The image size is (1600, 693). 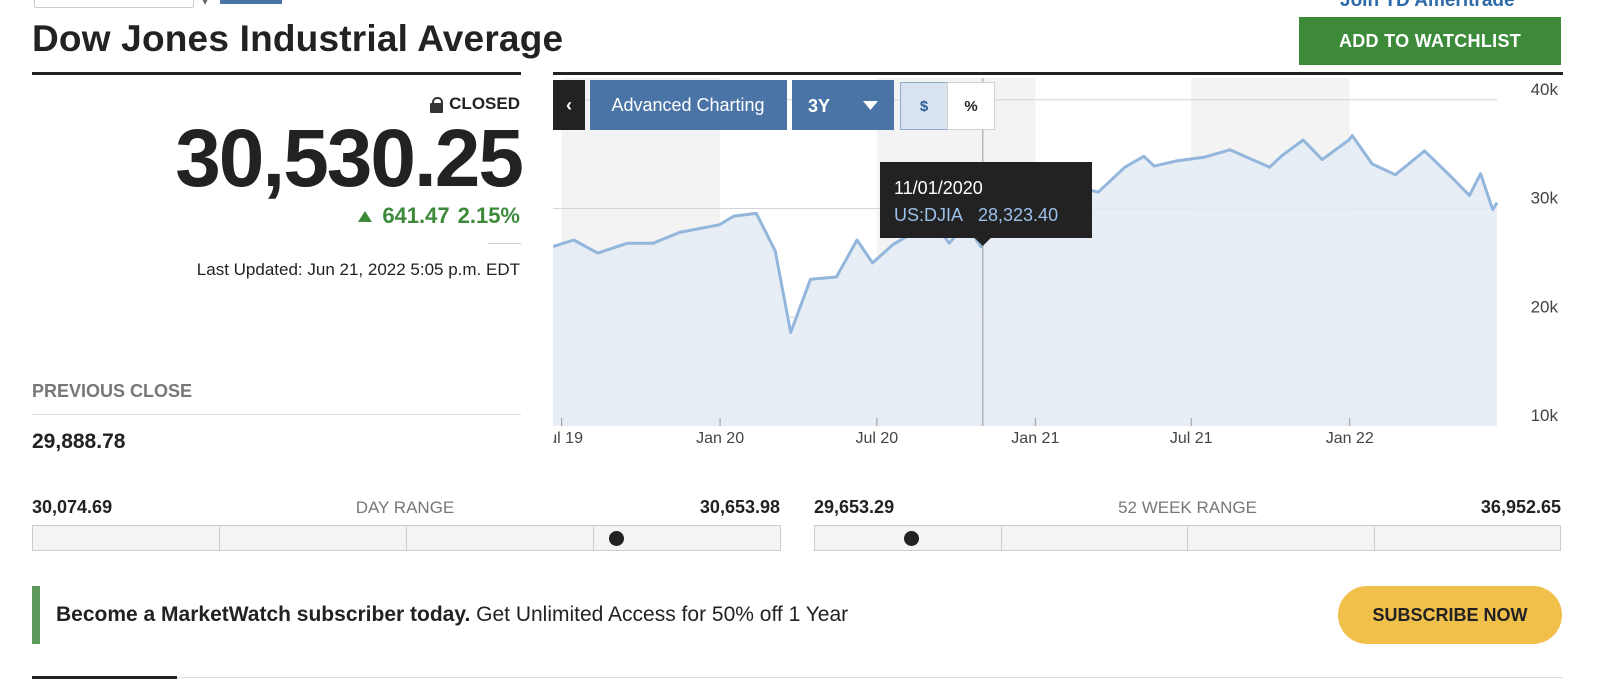 I want to click on week52-range-bar, so click(x=1187, y=538).